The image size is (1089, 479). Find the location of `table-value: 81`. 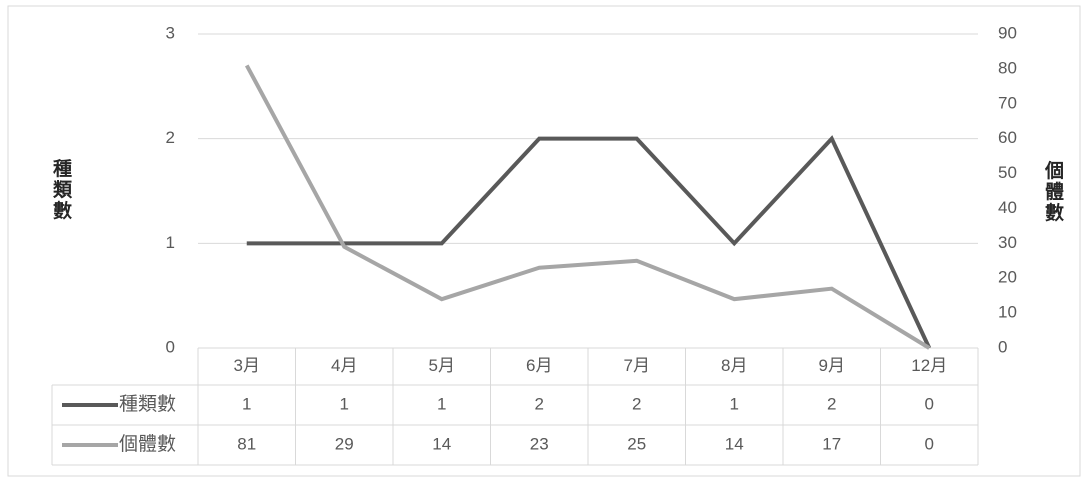

table-value: 81 is located at coordinates (246, 443).